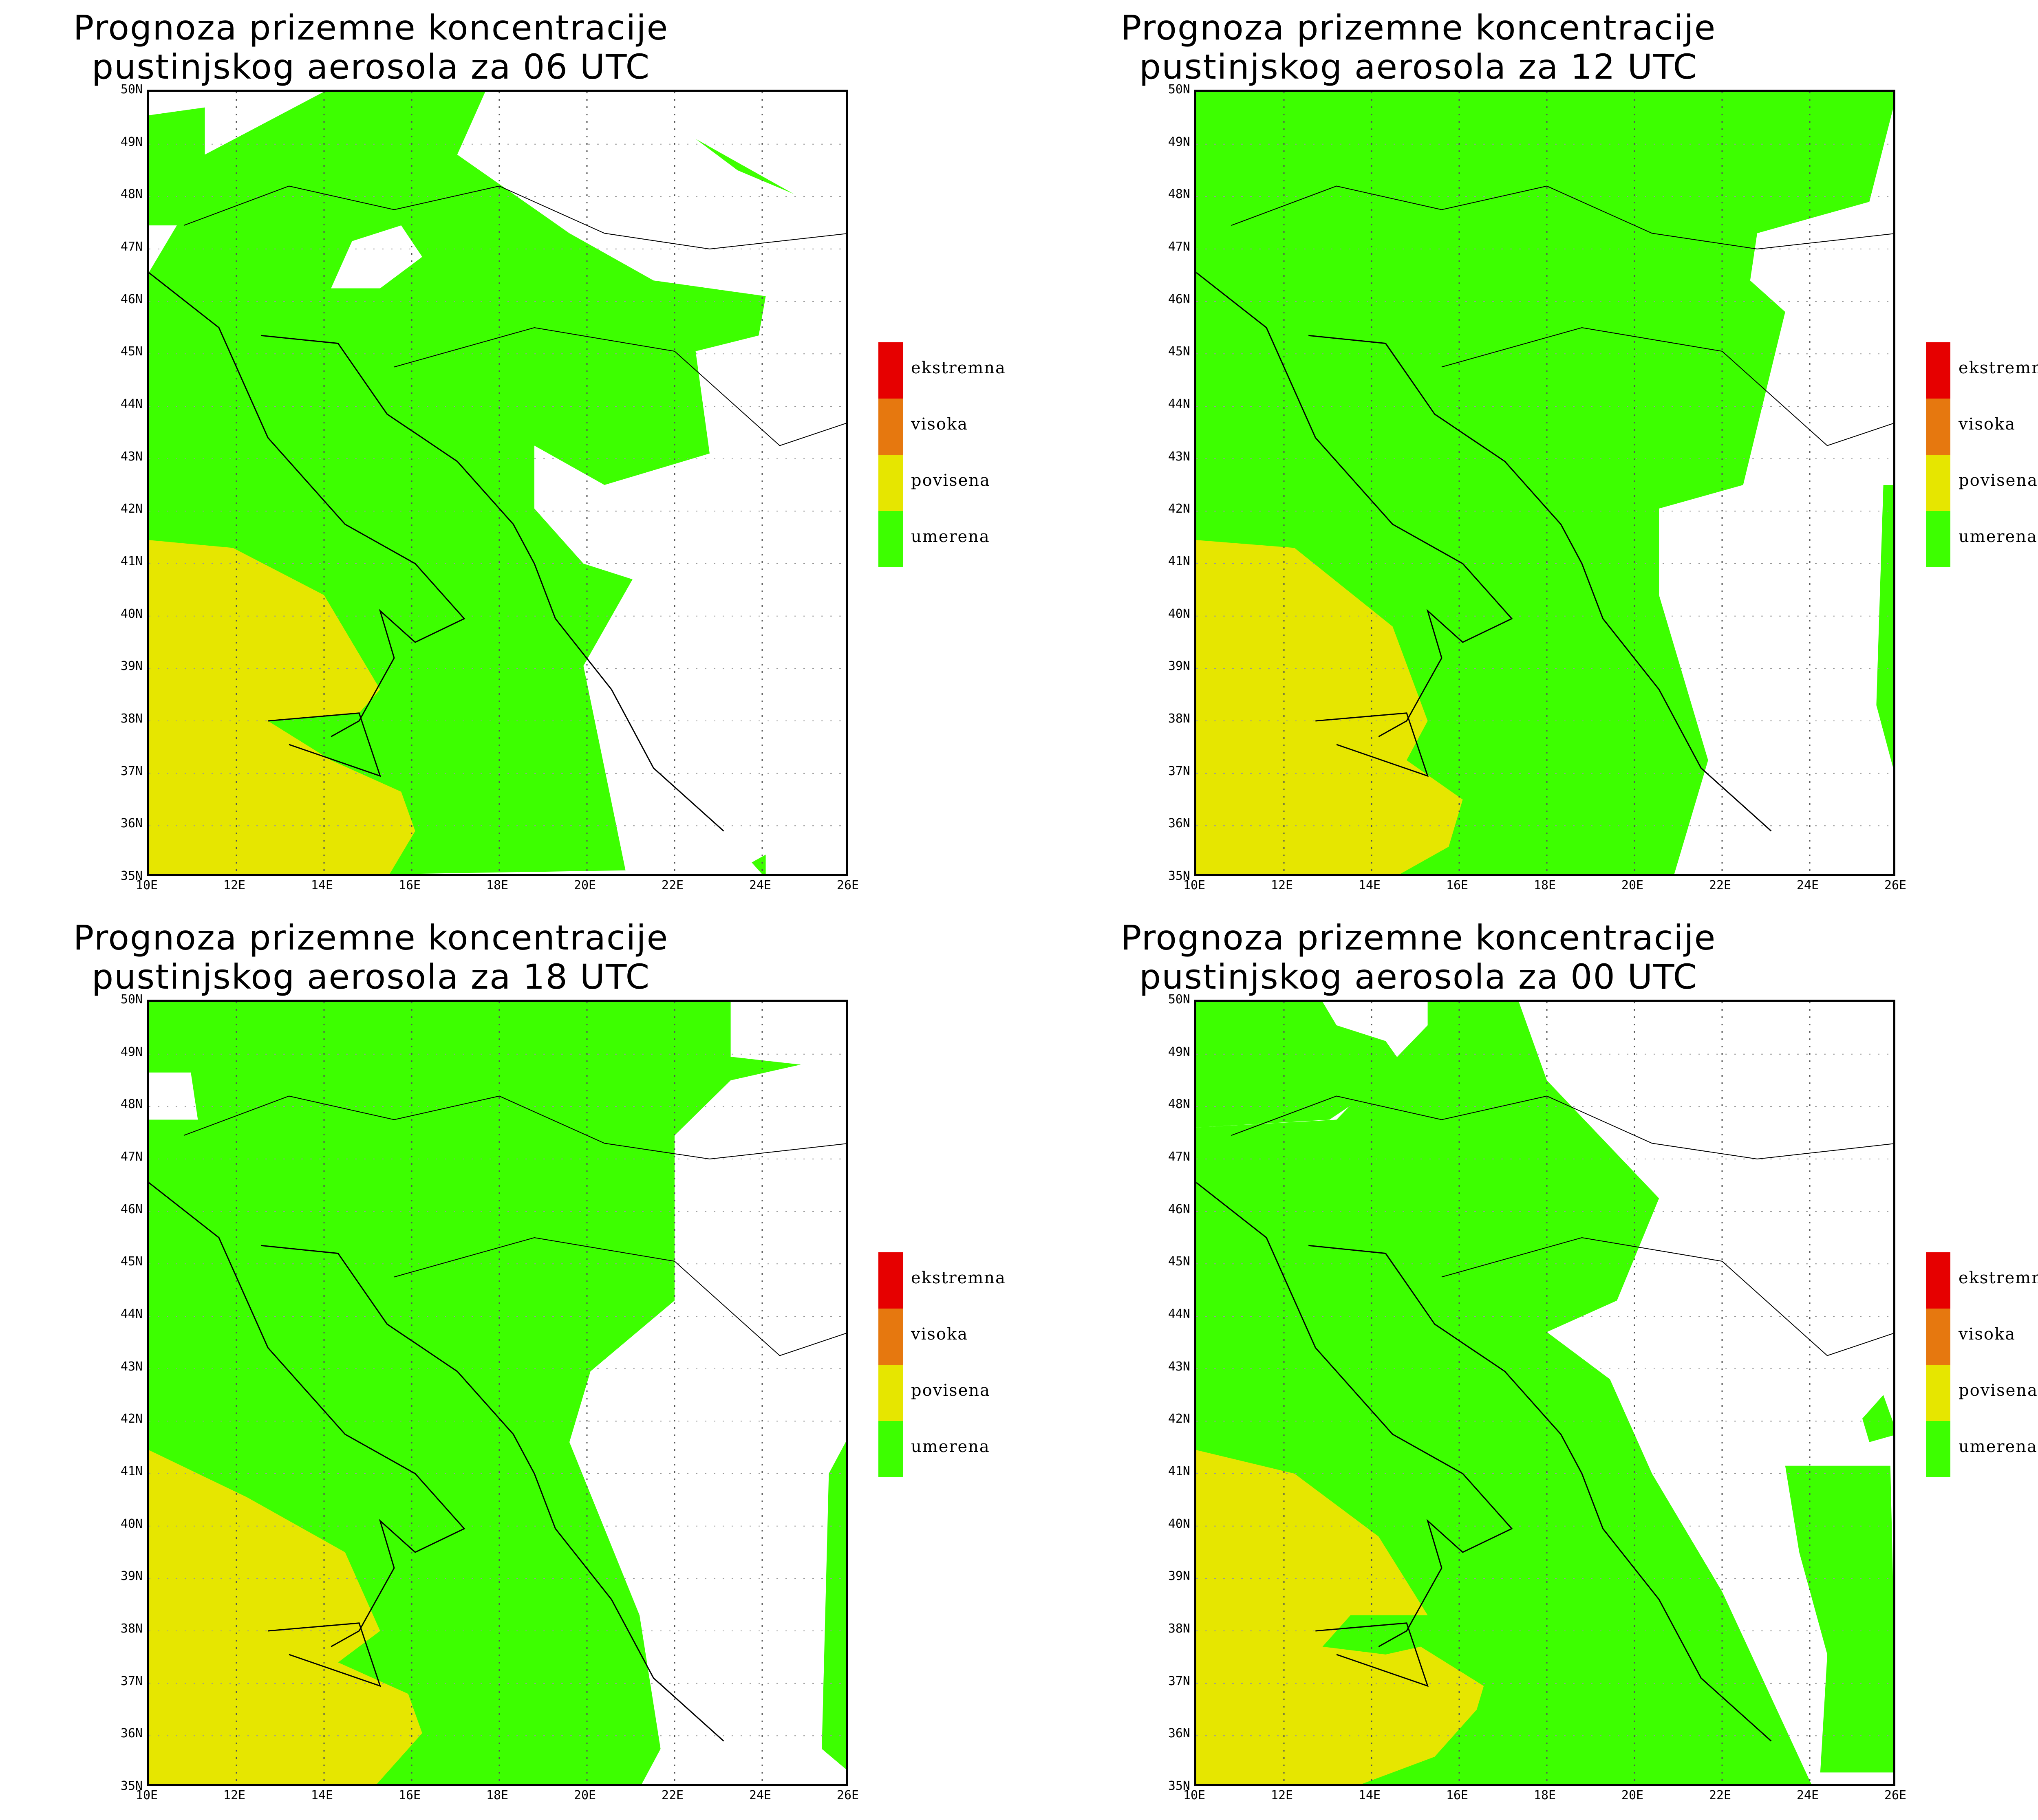 This screenshot has width=2038, height=1820. Describe the element at coordinates (132, 1314) in the screenshot. I see `lat-tick-label: 44N` at that location.